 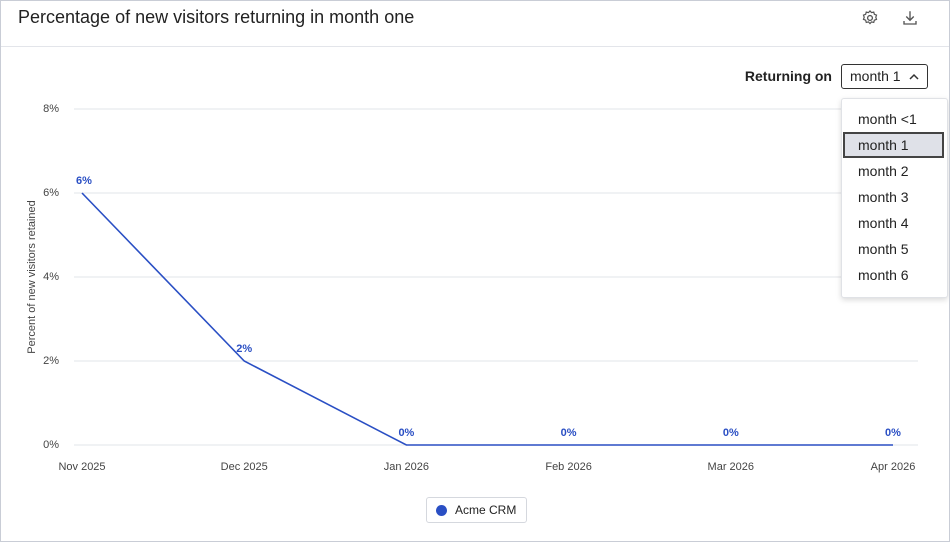 What do you see at coordinates (51, 277) in the screenshot?
I see `y-tick-label: 4%` at bounding box center [51, 277].